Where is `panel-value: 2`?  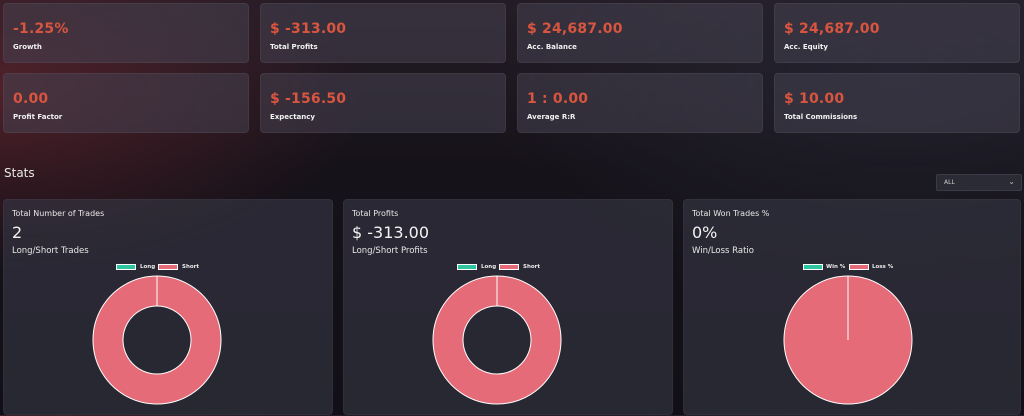 panel-value: 2 is located at coordinates (17, 232).